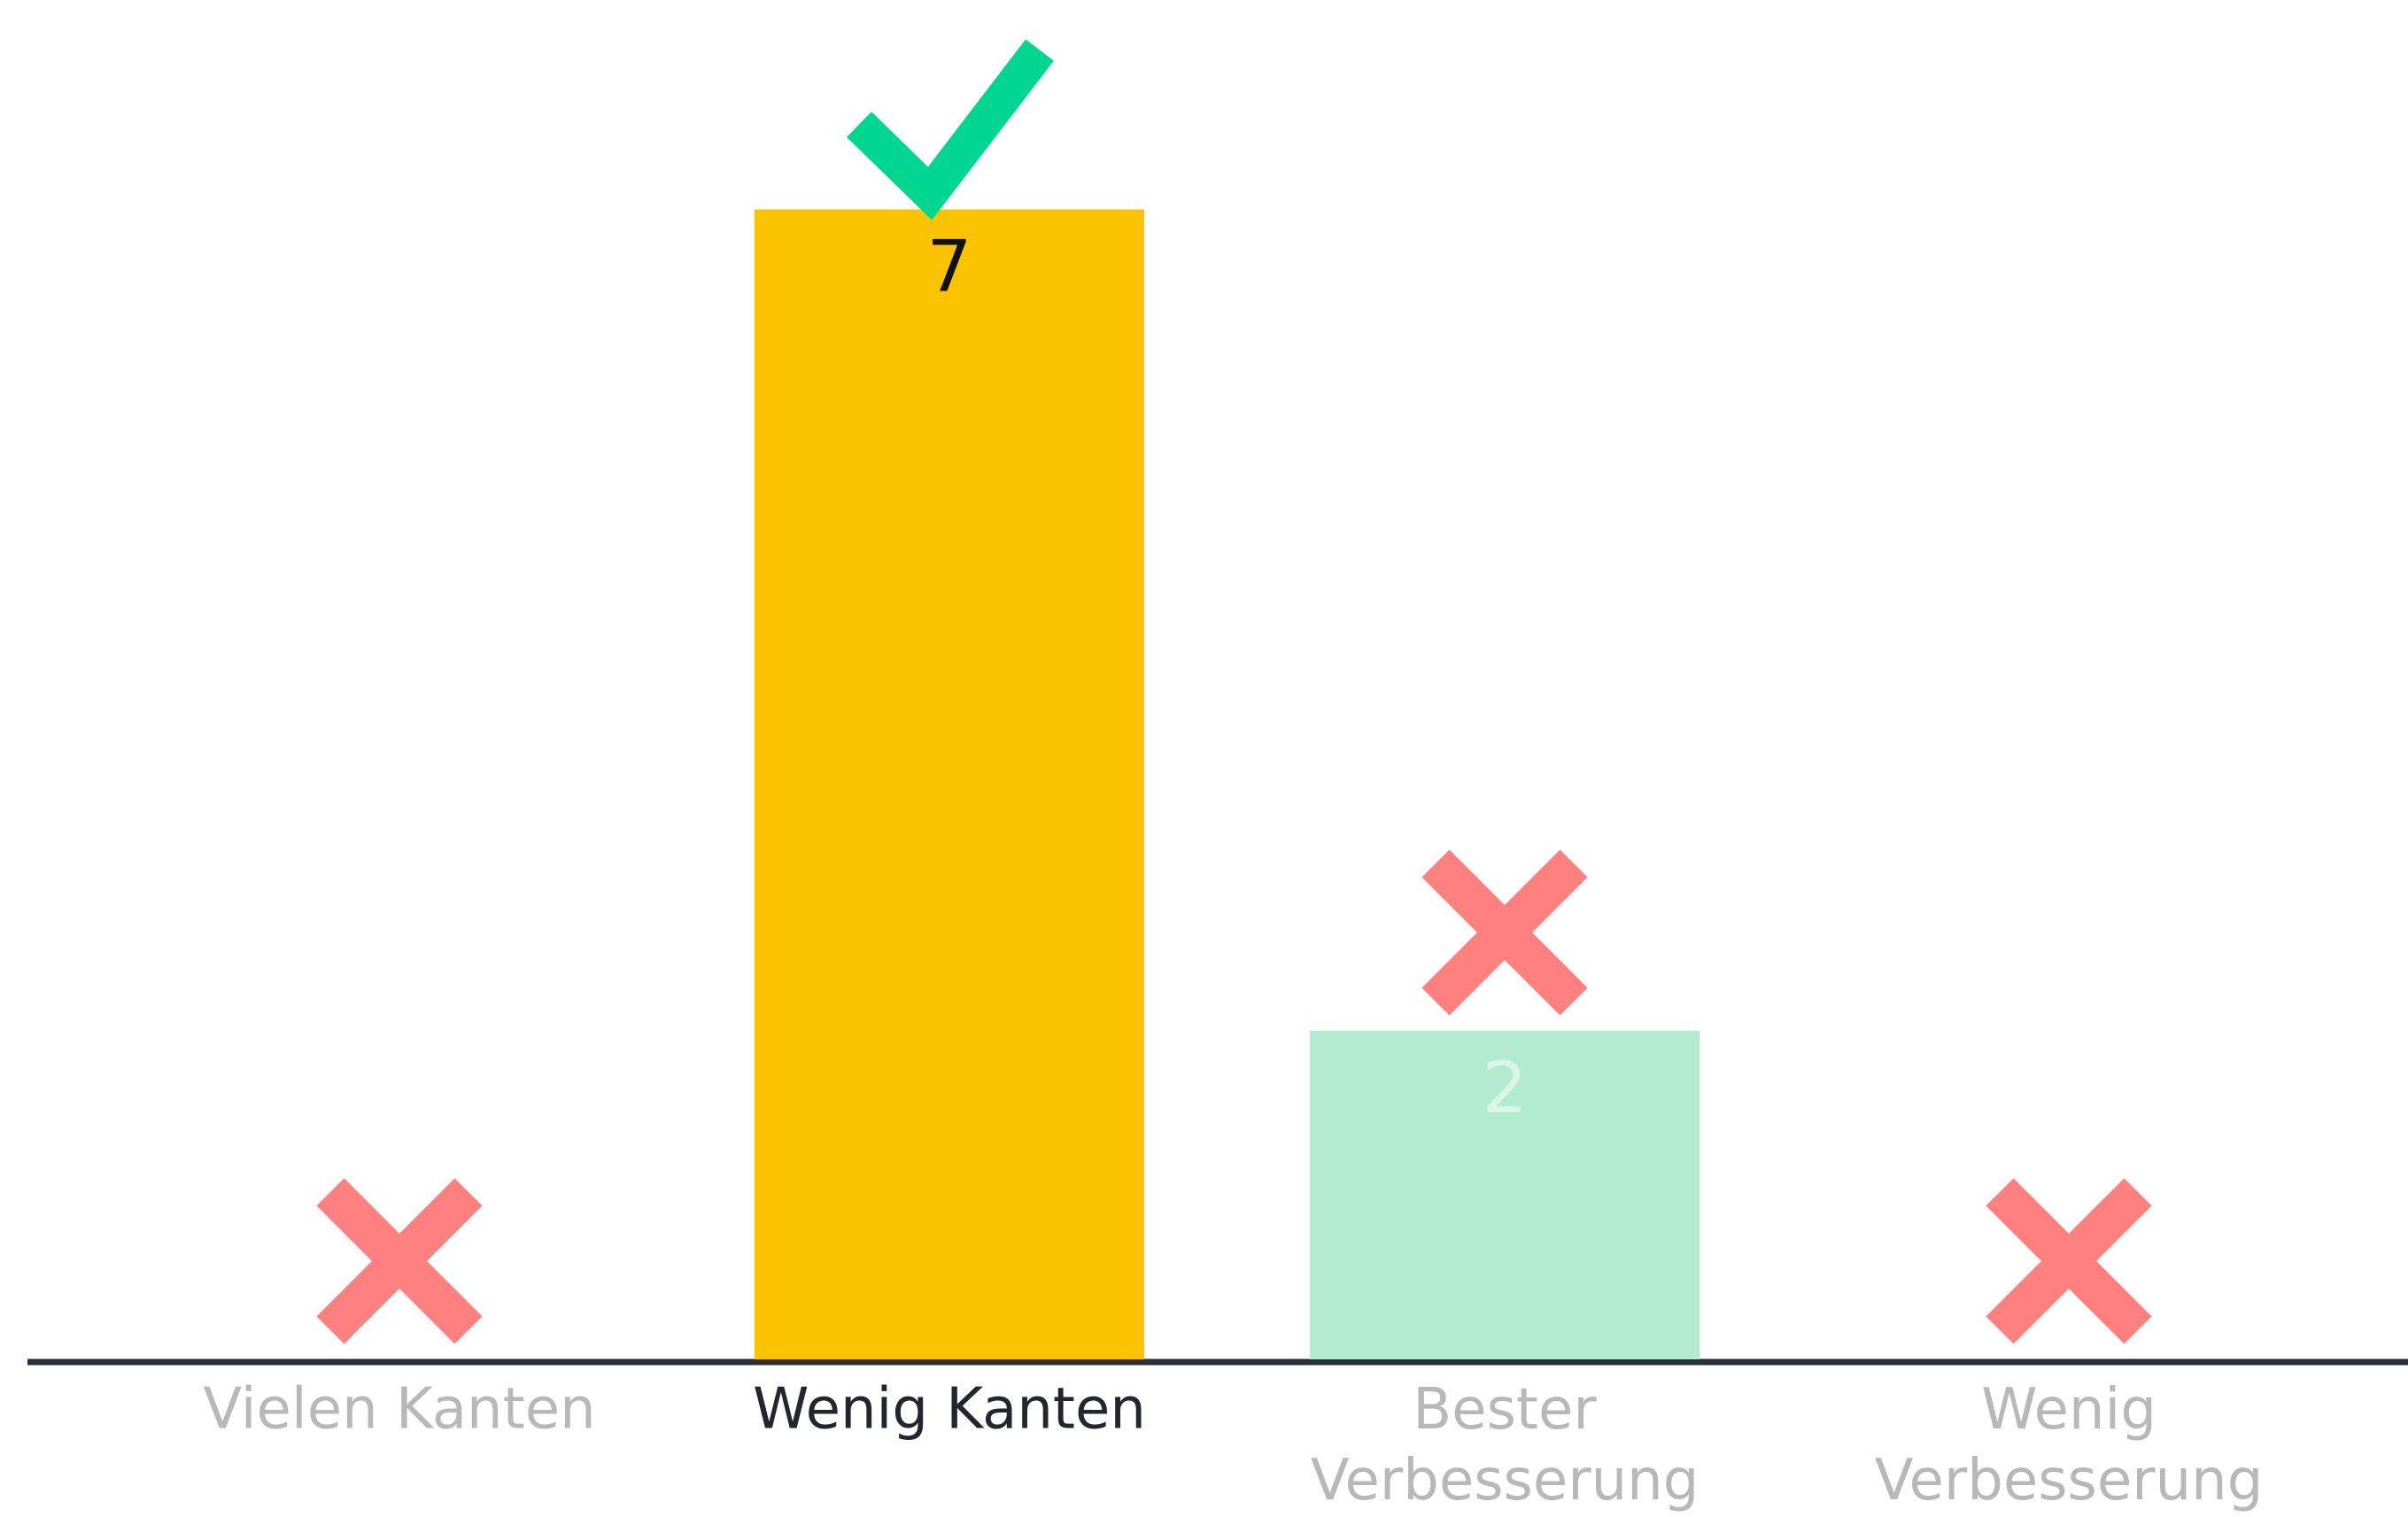  I want to click on x-tick-label: Bester Verbesserung, so click(1505, 1445).